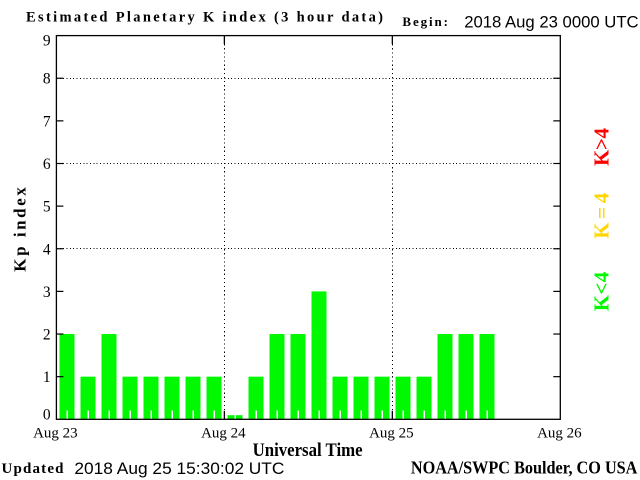  I want to click on svg-text: Aug 25, so click(391, 434).